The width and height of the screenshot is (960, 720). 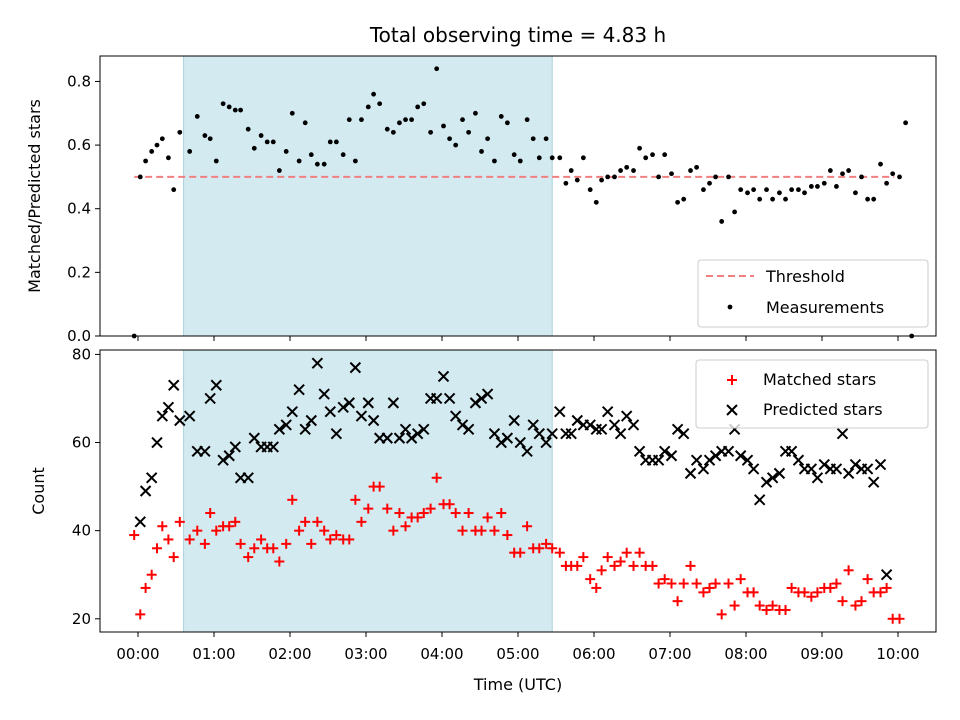 What do you see at coordinates (812, 394) in the screenshot?
I see `bottom-legend: Matched stars Predicted stars` at bounding box center [812, 394].